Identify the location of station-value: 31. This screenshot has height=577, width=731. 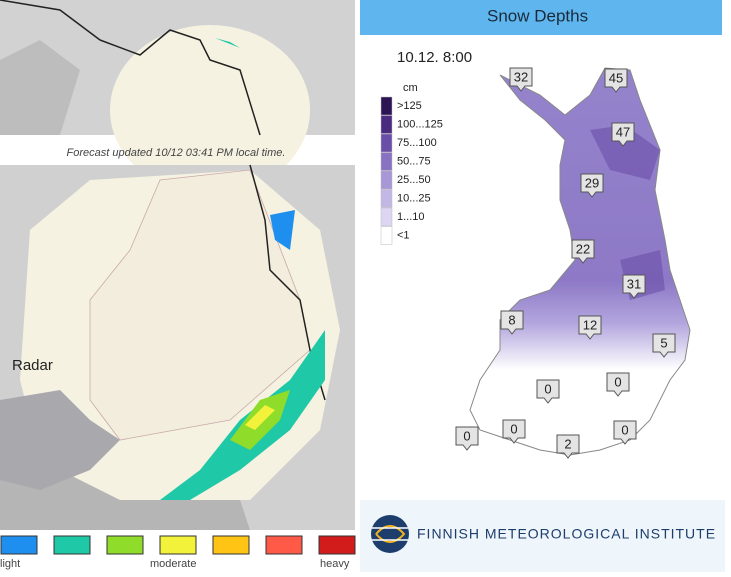
(634, 283).